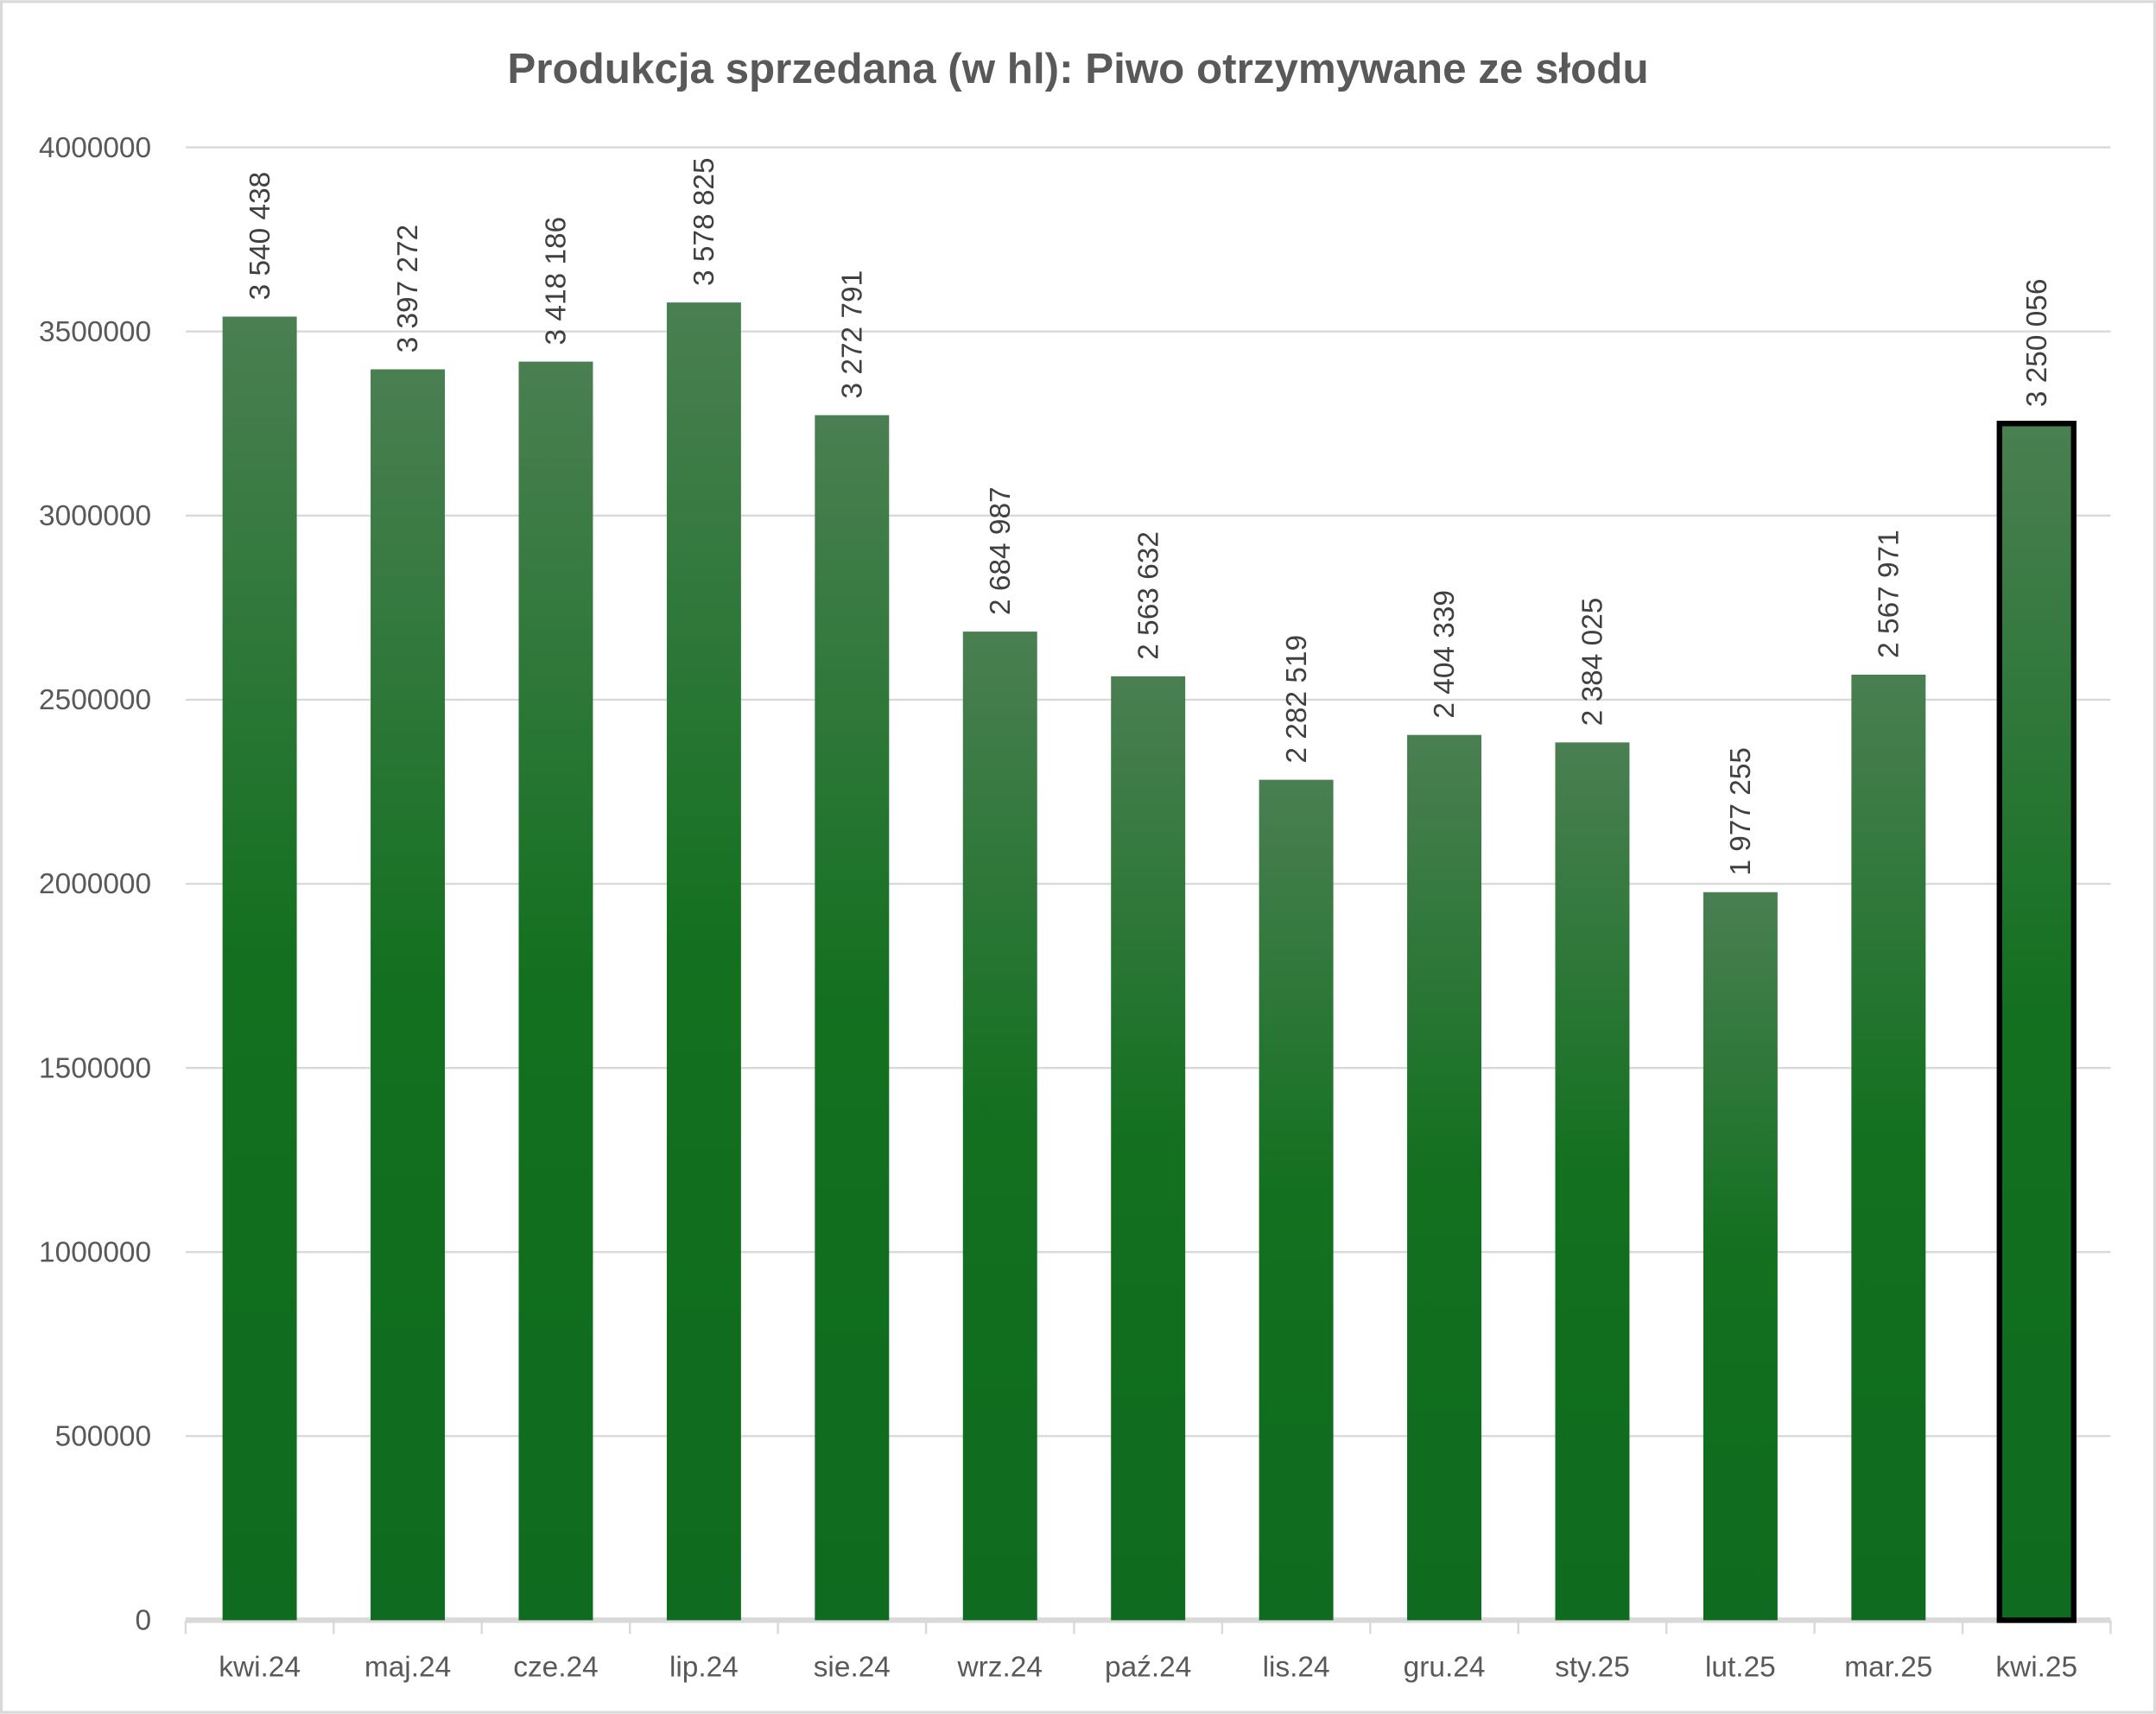  Describe the element at coordinates (555, 1668) in the screenshot. I see `x-tick-label: cze.24` at that location.